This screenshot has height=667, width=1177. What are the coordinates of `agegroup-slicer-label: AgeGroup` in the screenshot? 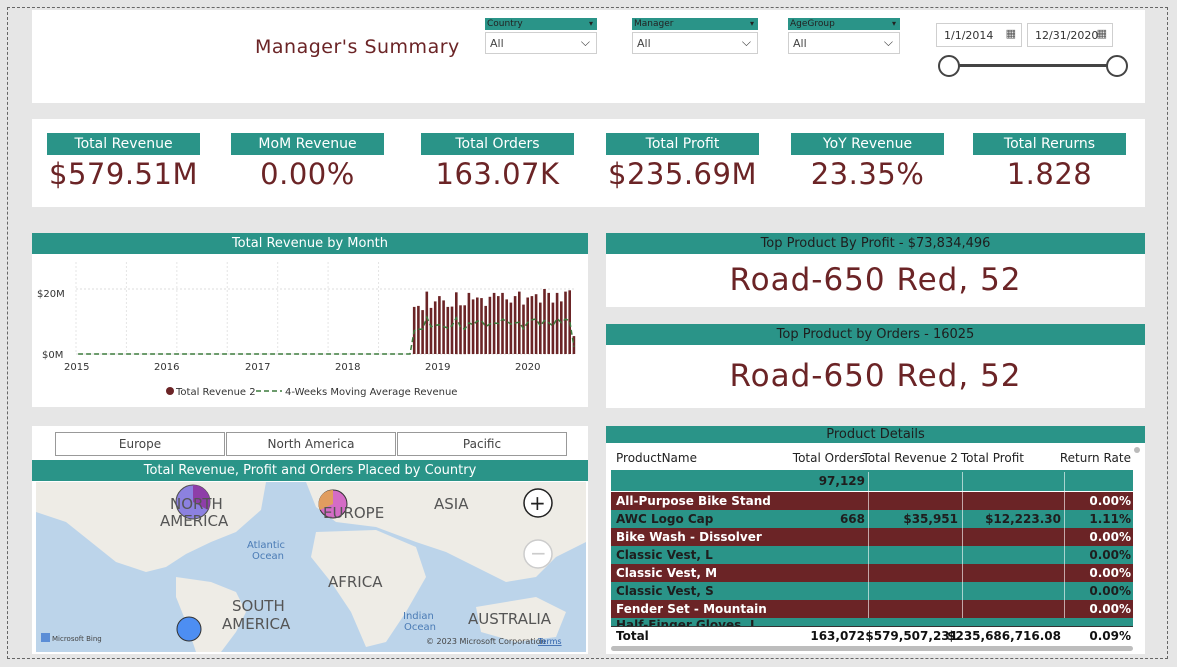 It's located at (812, 24).